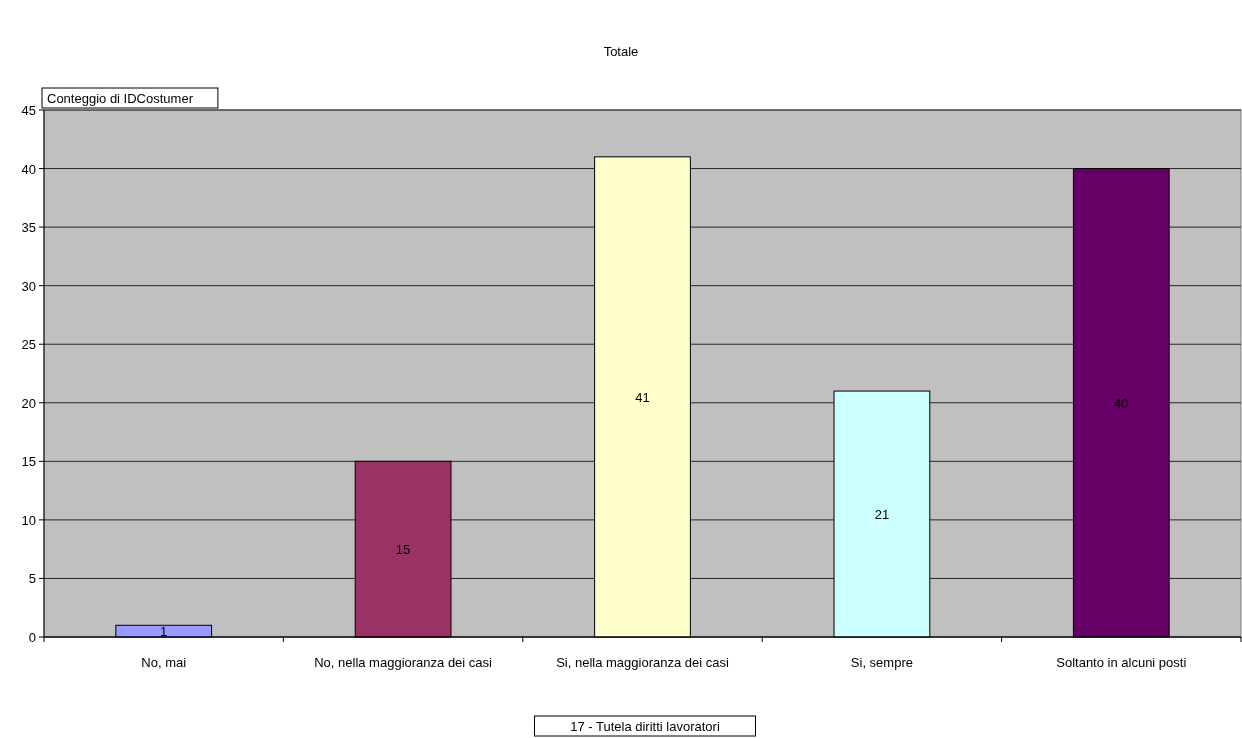  What do you see at coordinates (621, 51) in the screenshot?
I see `chart-title: Totale` at bounding box center [621, 51].